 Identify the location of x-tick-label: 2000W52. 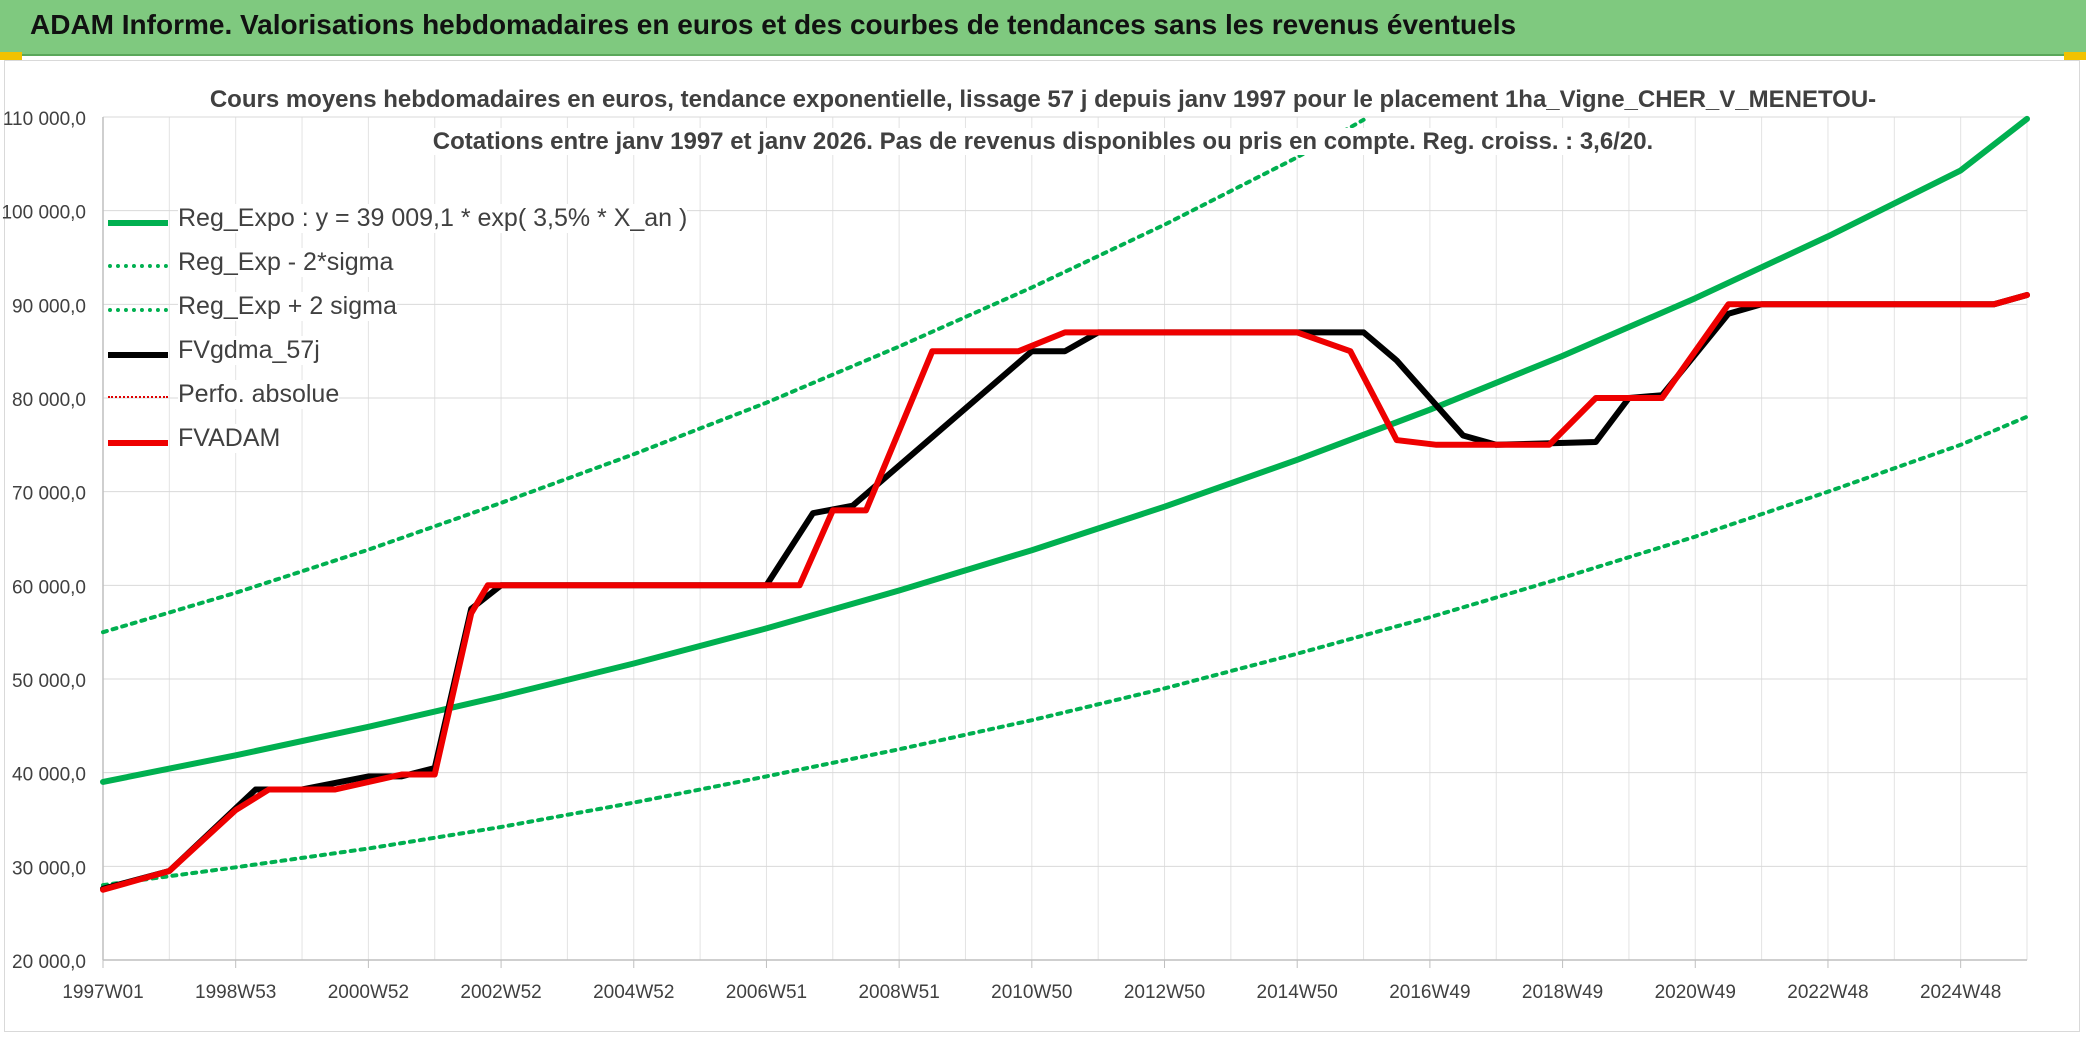
(368, 992).